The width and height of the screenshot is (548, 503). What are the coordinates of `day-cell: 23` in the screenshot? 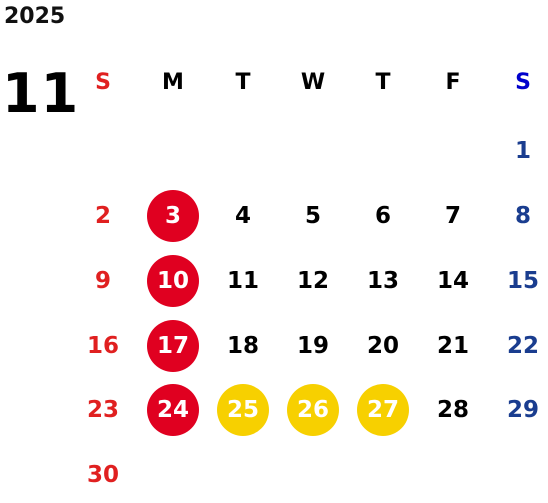 It's located at (103, 410).